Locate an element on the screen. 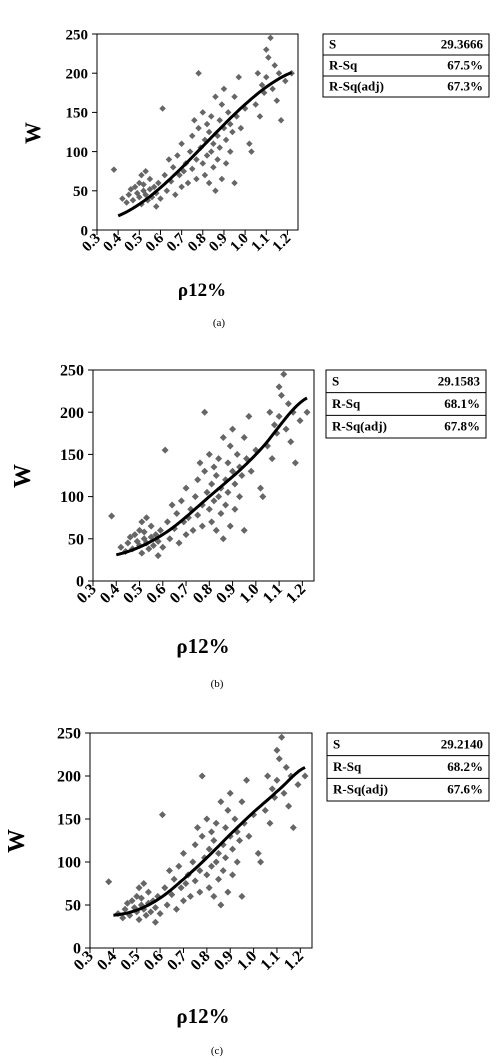  stats-table-frame is located at coordinates (406, 65).